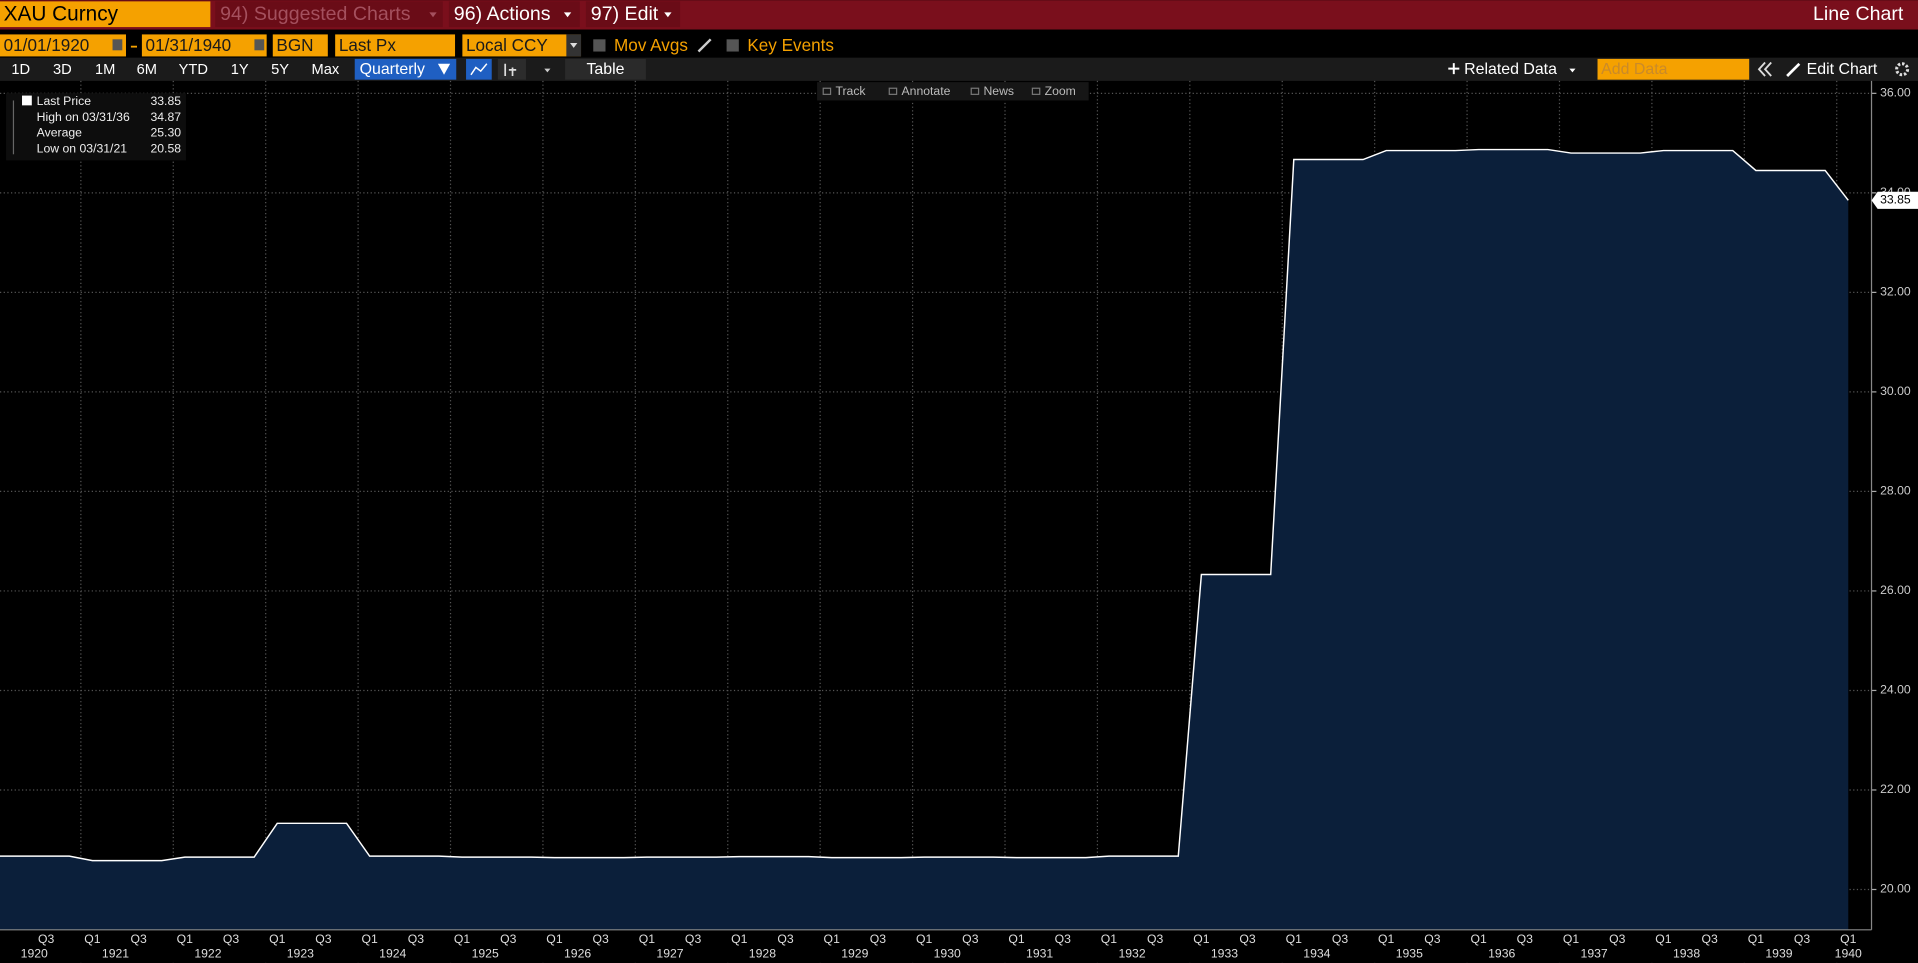 The width and height of the screenshot is (1918, 963). I want to click on legend-label: Low on 03/31/21, so click(82, 149).